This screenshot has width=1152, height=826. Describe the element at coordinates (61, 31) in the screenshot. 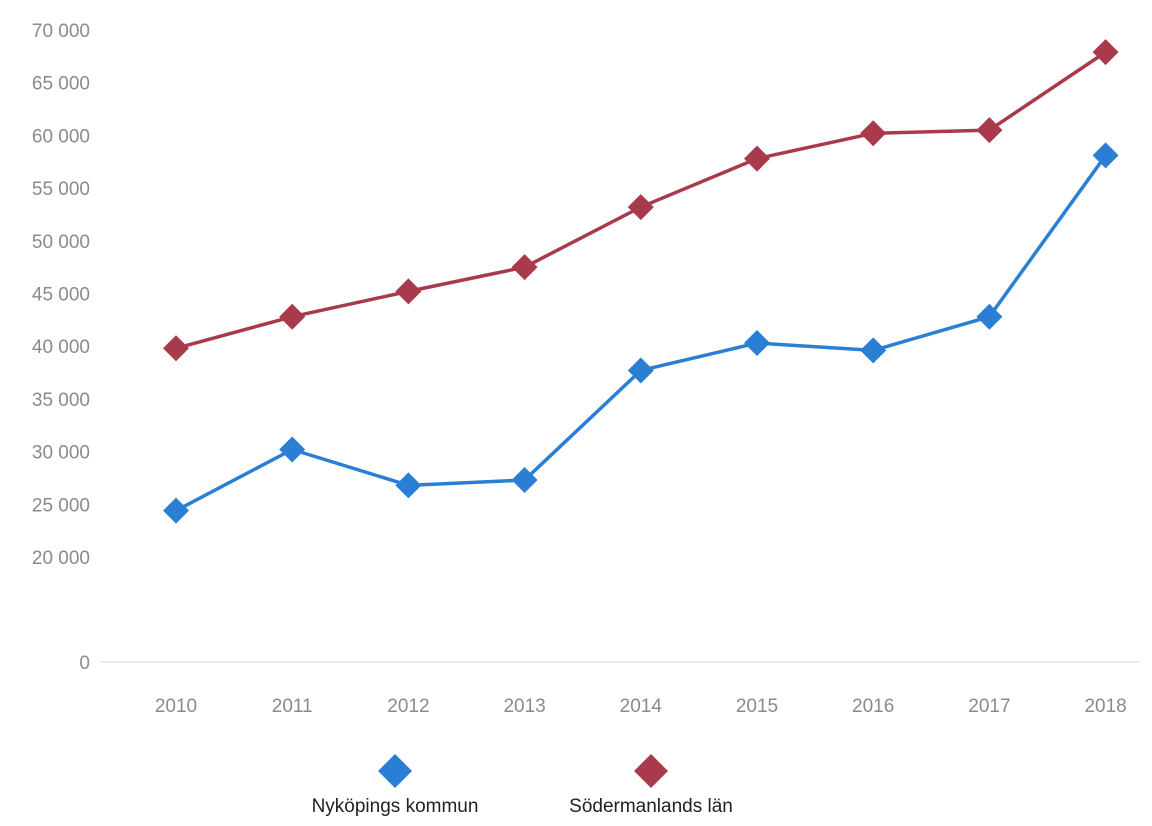

I see `y-tick-label: 70 000` at that location.